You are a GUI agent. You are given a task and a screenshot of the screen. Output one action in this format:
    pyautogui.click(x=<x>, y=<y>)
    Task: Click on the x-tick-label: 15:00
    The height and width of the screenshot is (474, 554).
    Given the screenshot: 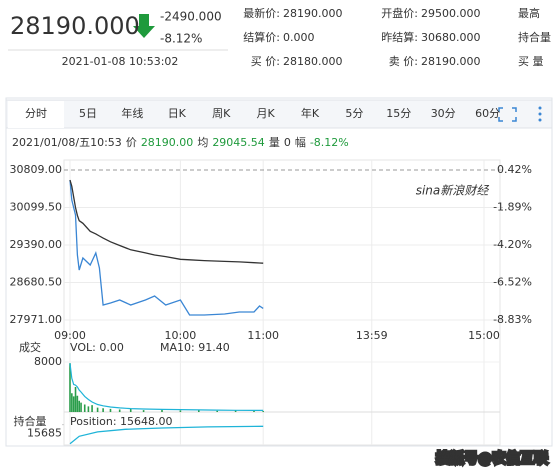 What is the action you would take?
    pyautogui.click(x=484, y=335)
    